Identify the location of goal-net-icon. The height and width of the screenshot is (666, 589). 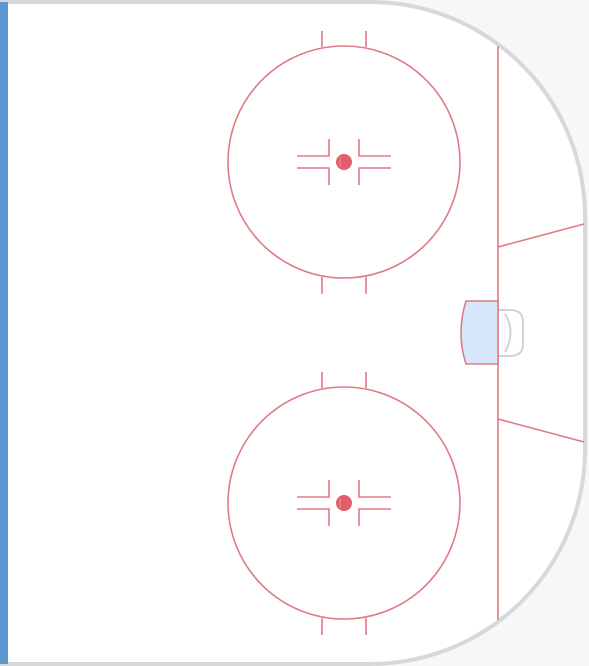
(511, 333).